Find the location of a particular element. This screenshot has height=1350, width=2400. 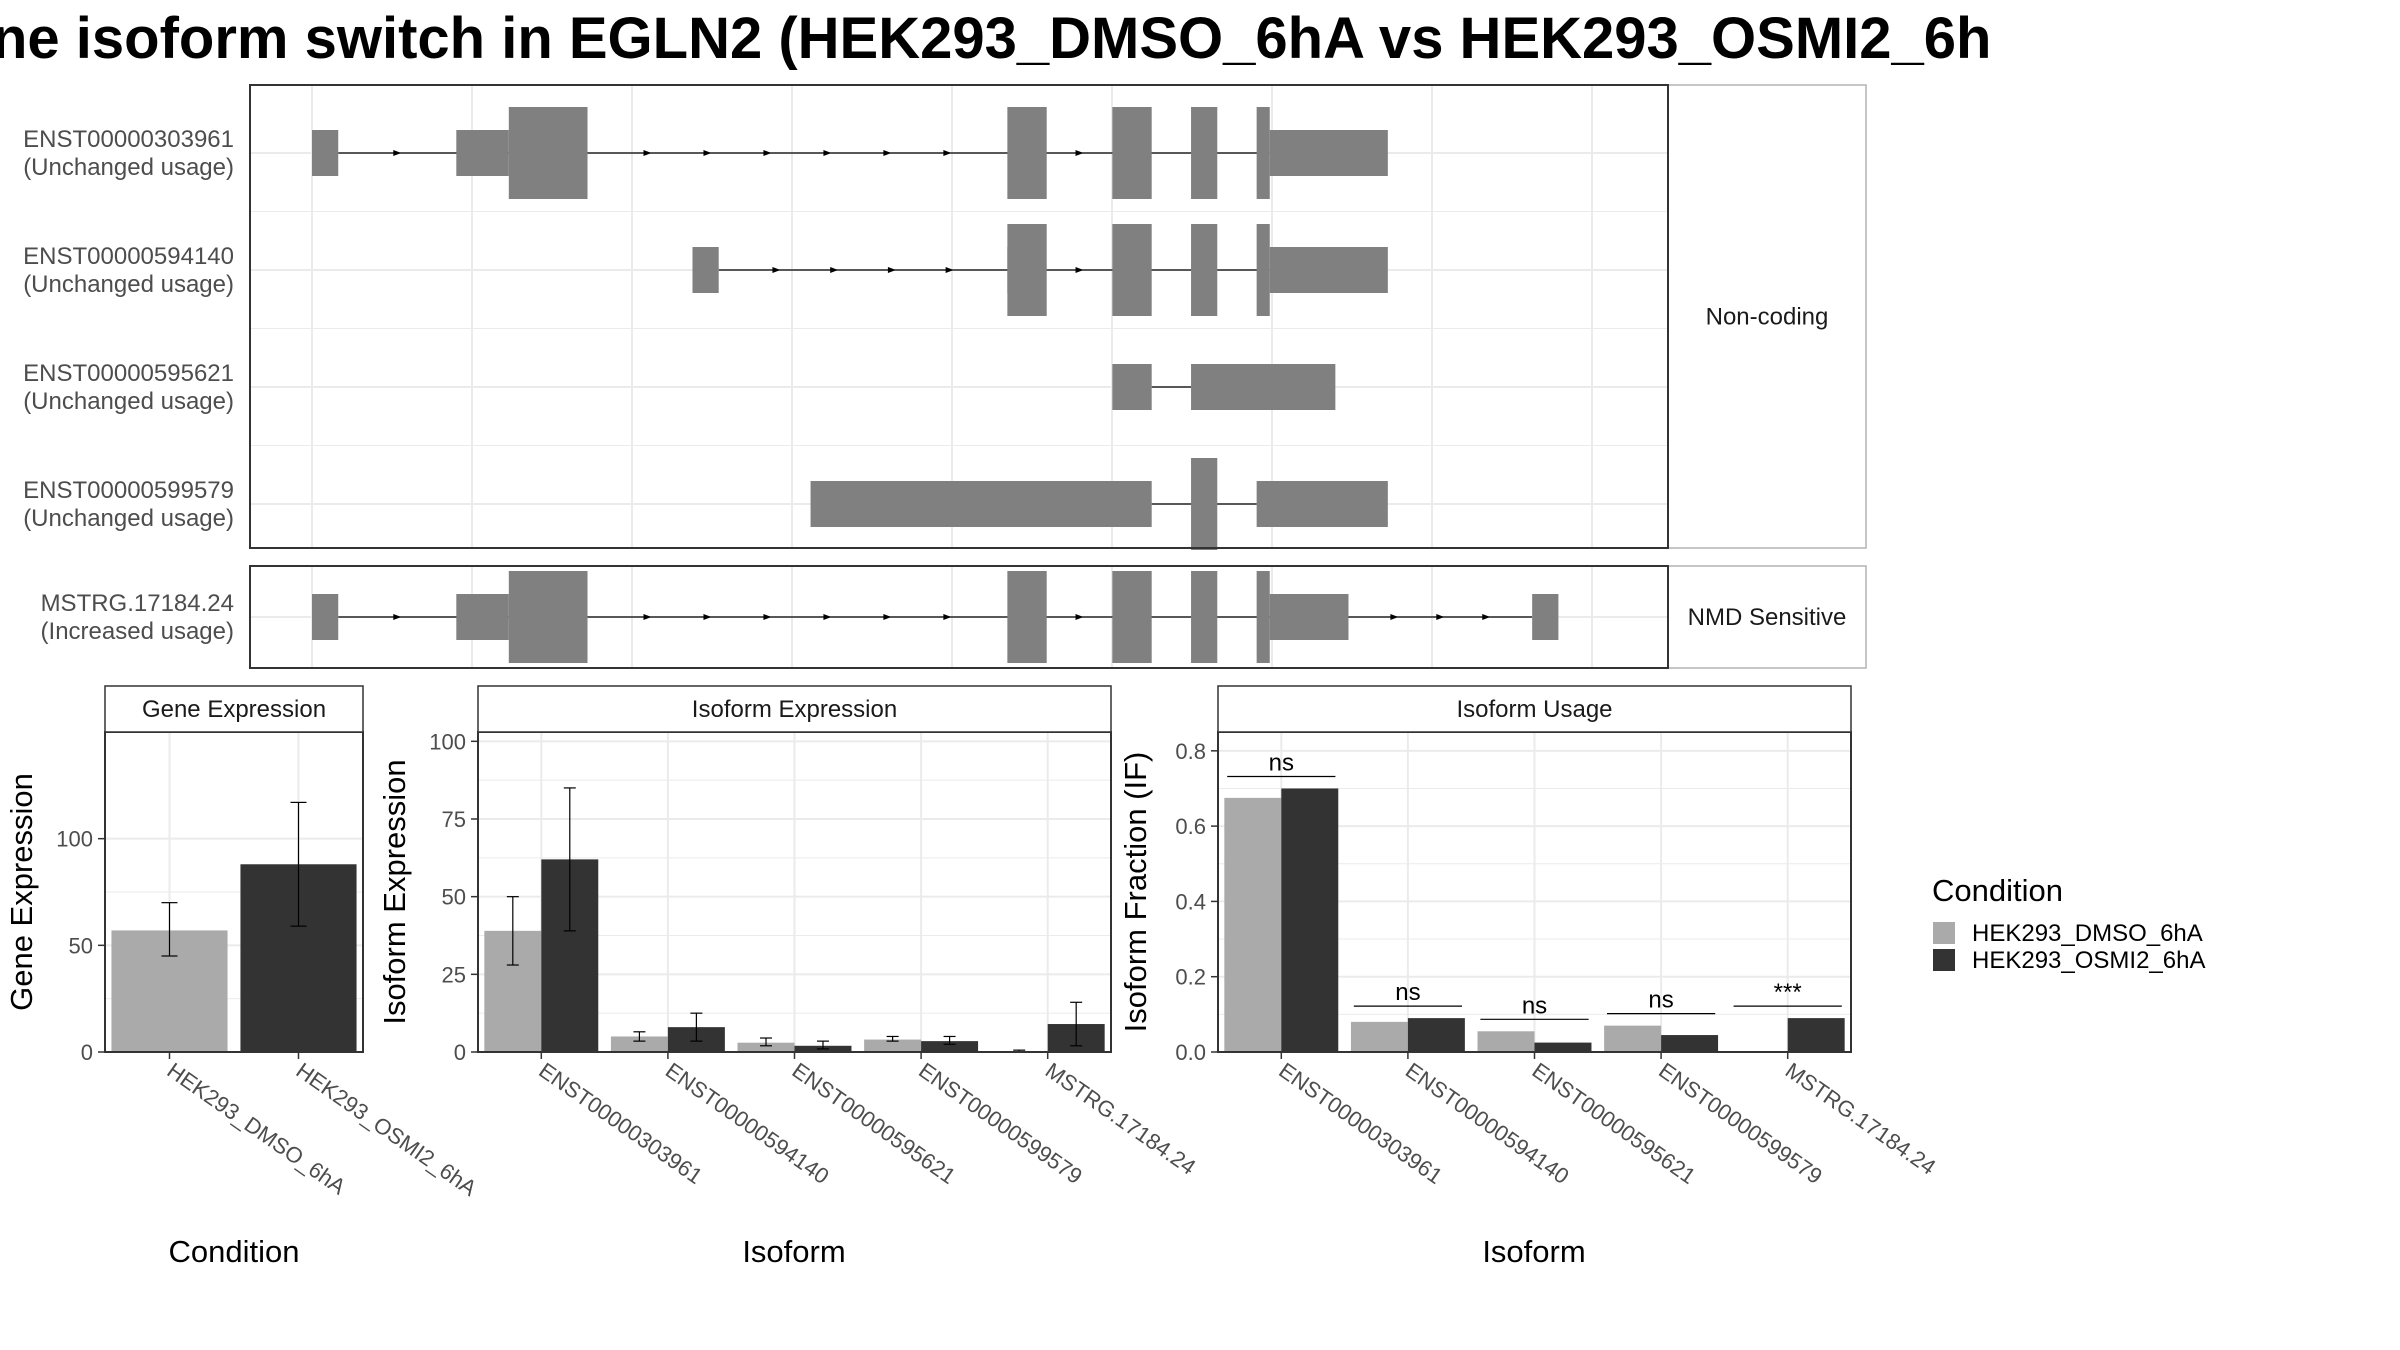

y-tick-label: 0.8 is located at coordinates (1190, 751).